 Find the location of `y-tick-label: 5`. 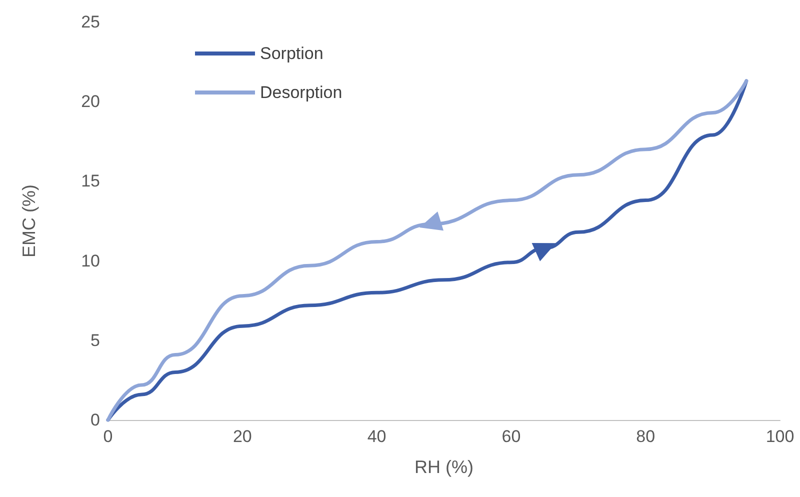

y-tick-label: 5 is located at coordinates (95, 340).